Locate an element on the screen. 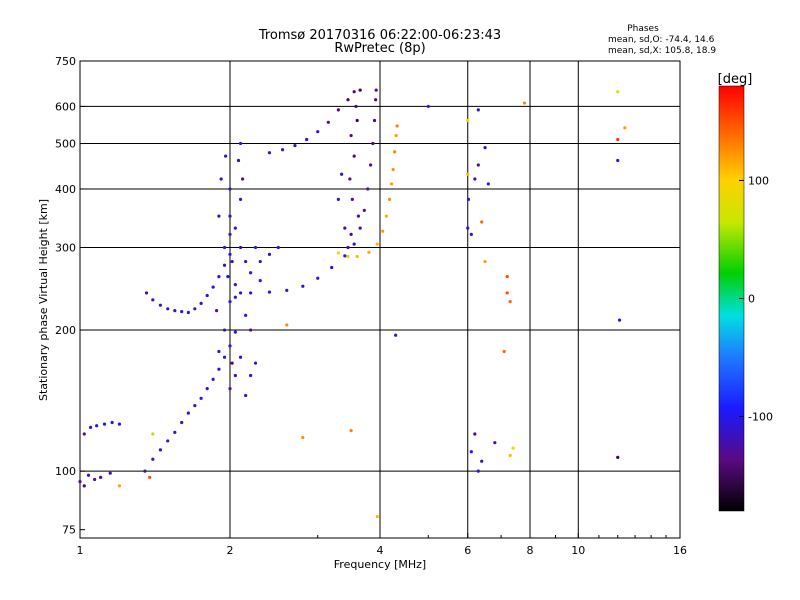  y-tick-label: 200 is located at coordinates (65, 330).